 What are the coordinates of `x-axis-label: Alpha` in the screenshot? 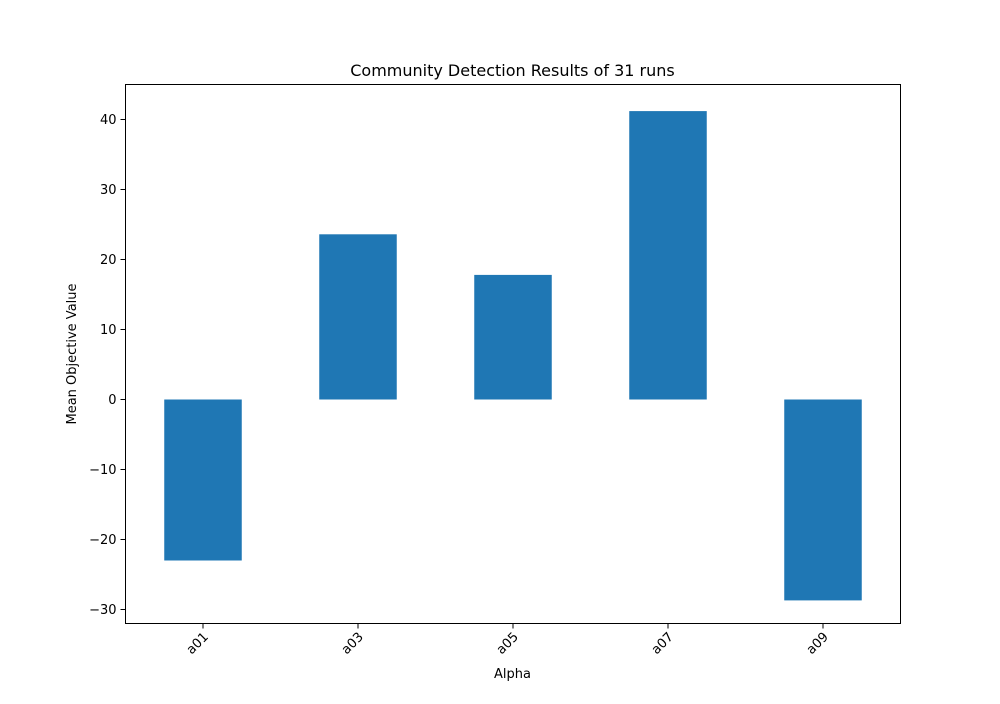 It's located at (512, 674).